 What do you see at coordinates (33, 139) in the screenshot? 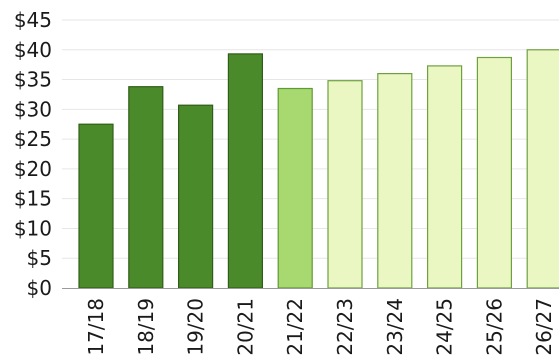
I see `y-tick-label: $25` at bounding box center [33, 139].